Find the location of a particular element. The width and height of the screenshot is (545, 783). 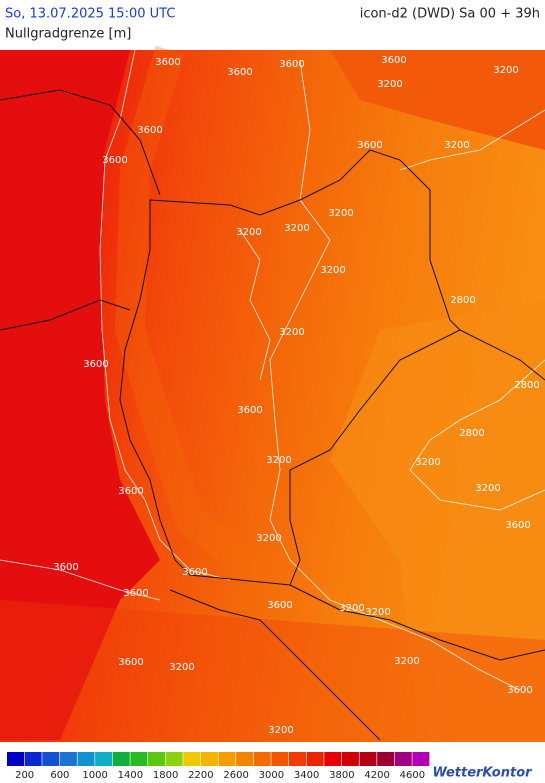

legend-label: 200 is located at coordinates (24, 775).